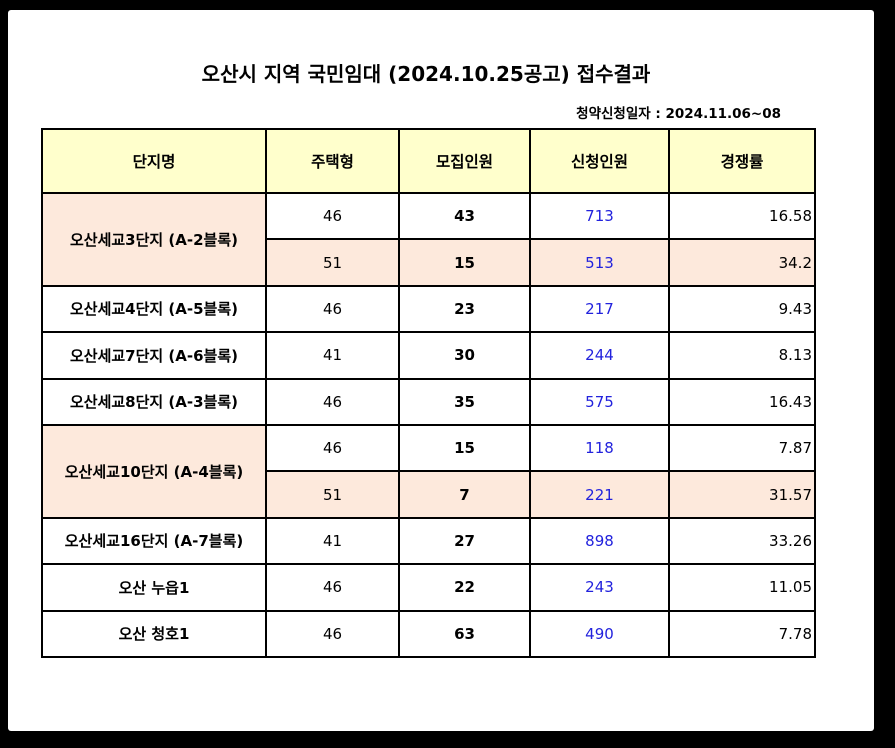  What do you see at coordinates (464, 355) in the screenshot?
I see `recruit-count: 30` at bounding box center [464, 355].